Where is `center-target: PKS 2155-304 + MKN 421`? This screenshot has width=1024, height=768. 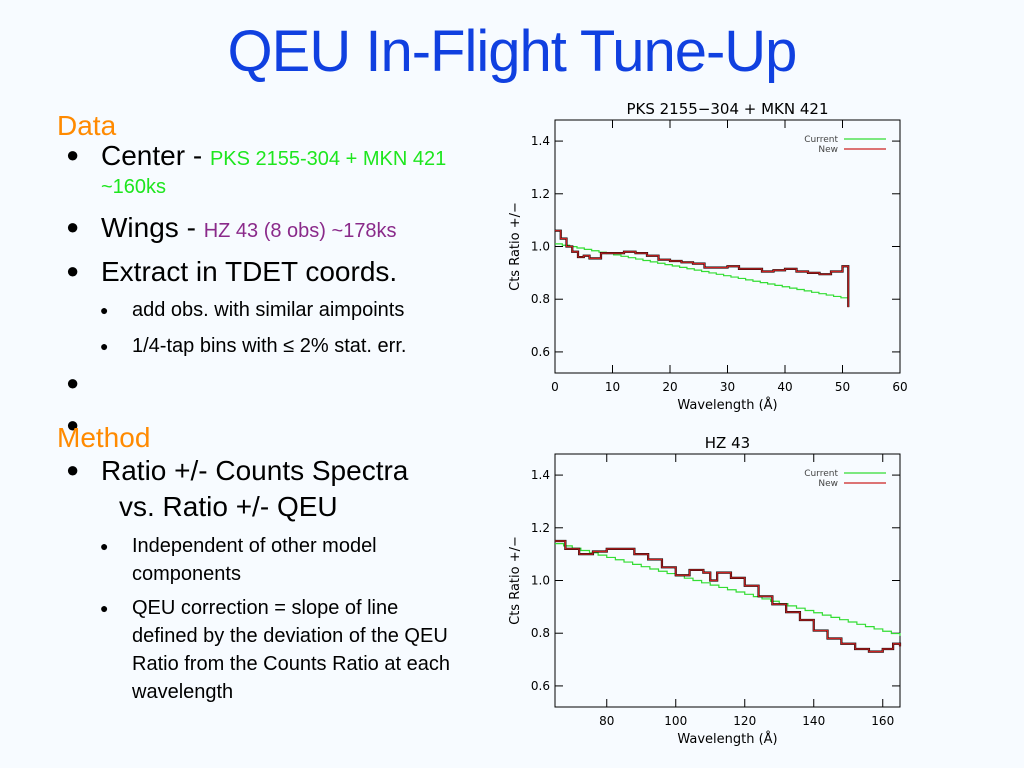 center-target: PKS 2155-304 + MKN 421 is located at coordinates (328, 159).